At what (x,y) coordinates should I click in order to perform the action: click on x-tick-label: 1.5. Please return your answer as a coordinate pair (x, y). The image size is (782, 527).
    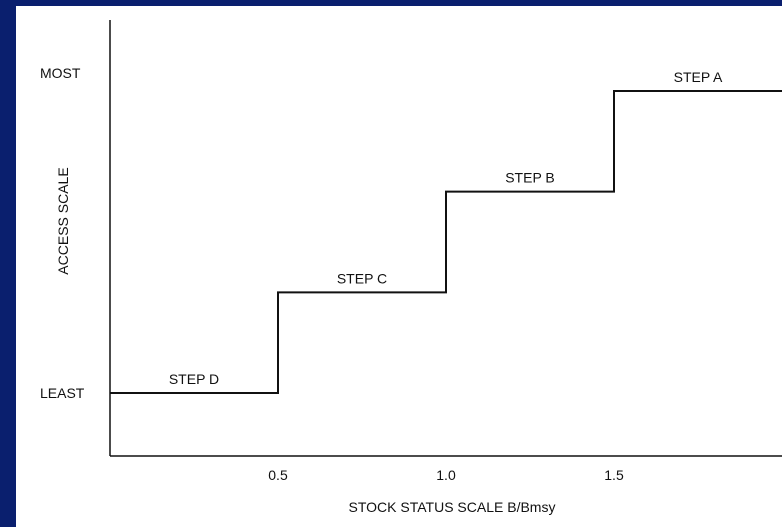
    Looking at the image, I should click on (614, 475).